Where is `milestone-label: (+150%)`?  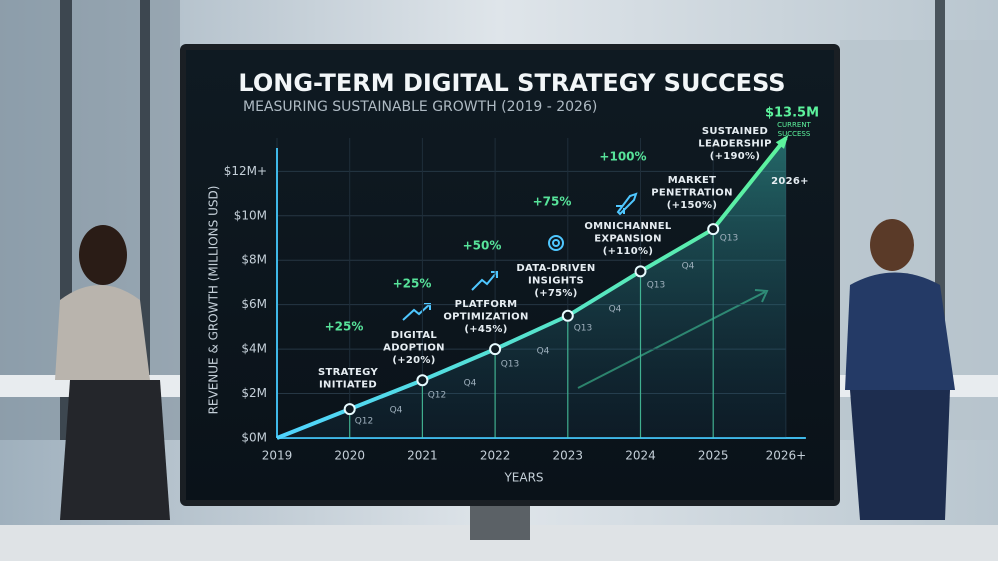
milestone-label: (+150%) is located at coordinates (692, 205).